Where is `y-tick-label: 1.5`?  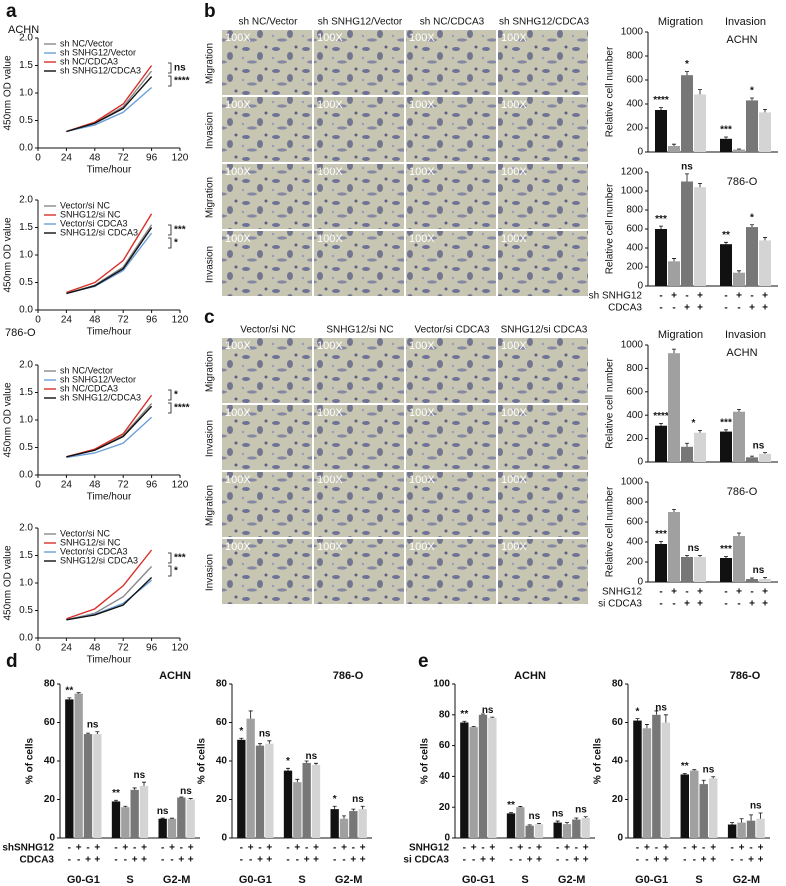 y-tick-label: 1.5 is located at coordinates (26, 65).